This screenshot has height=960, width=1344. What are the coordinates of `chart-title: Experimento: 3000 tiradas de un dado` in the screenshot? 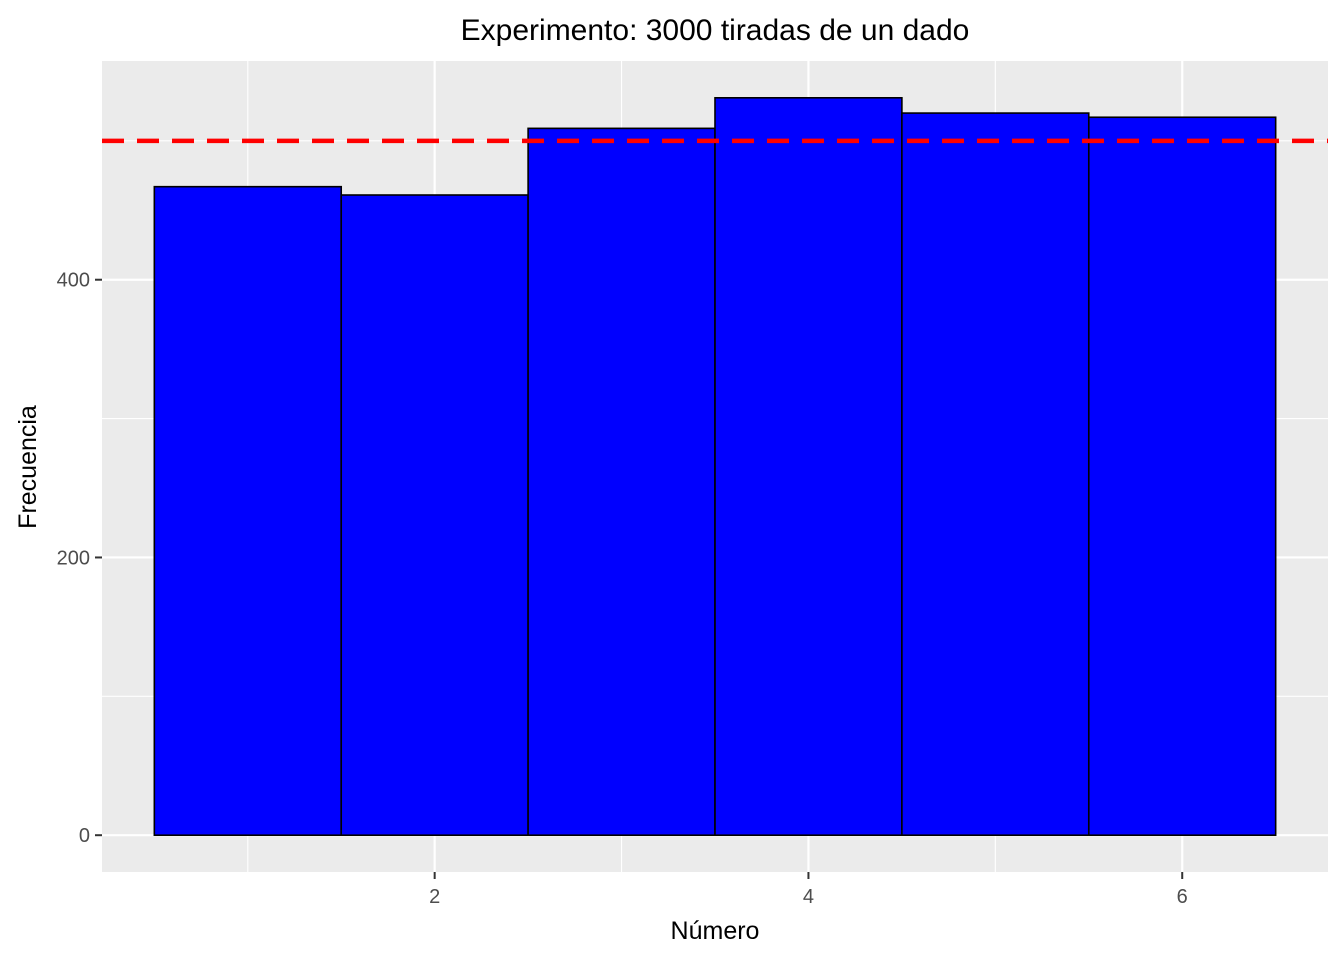 It's located at (715, 30).